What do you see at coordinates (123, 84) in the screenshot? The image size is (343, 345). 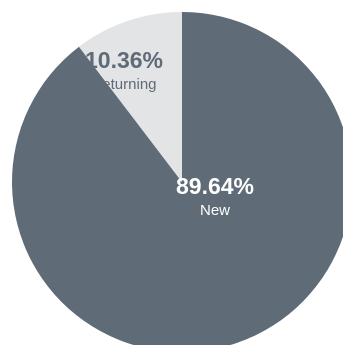 I see `slice-label-returning: Returning` at bounding box center [123, 84].